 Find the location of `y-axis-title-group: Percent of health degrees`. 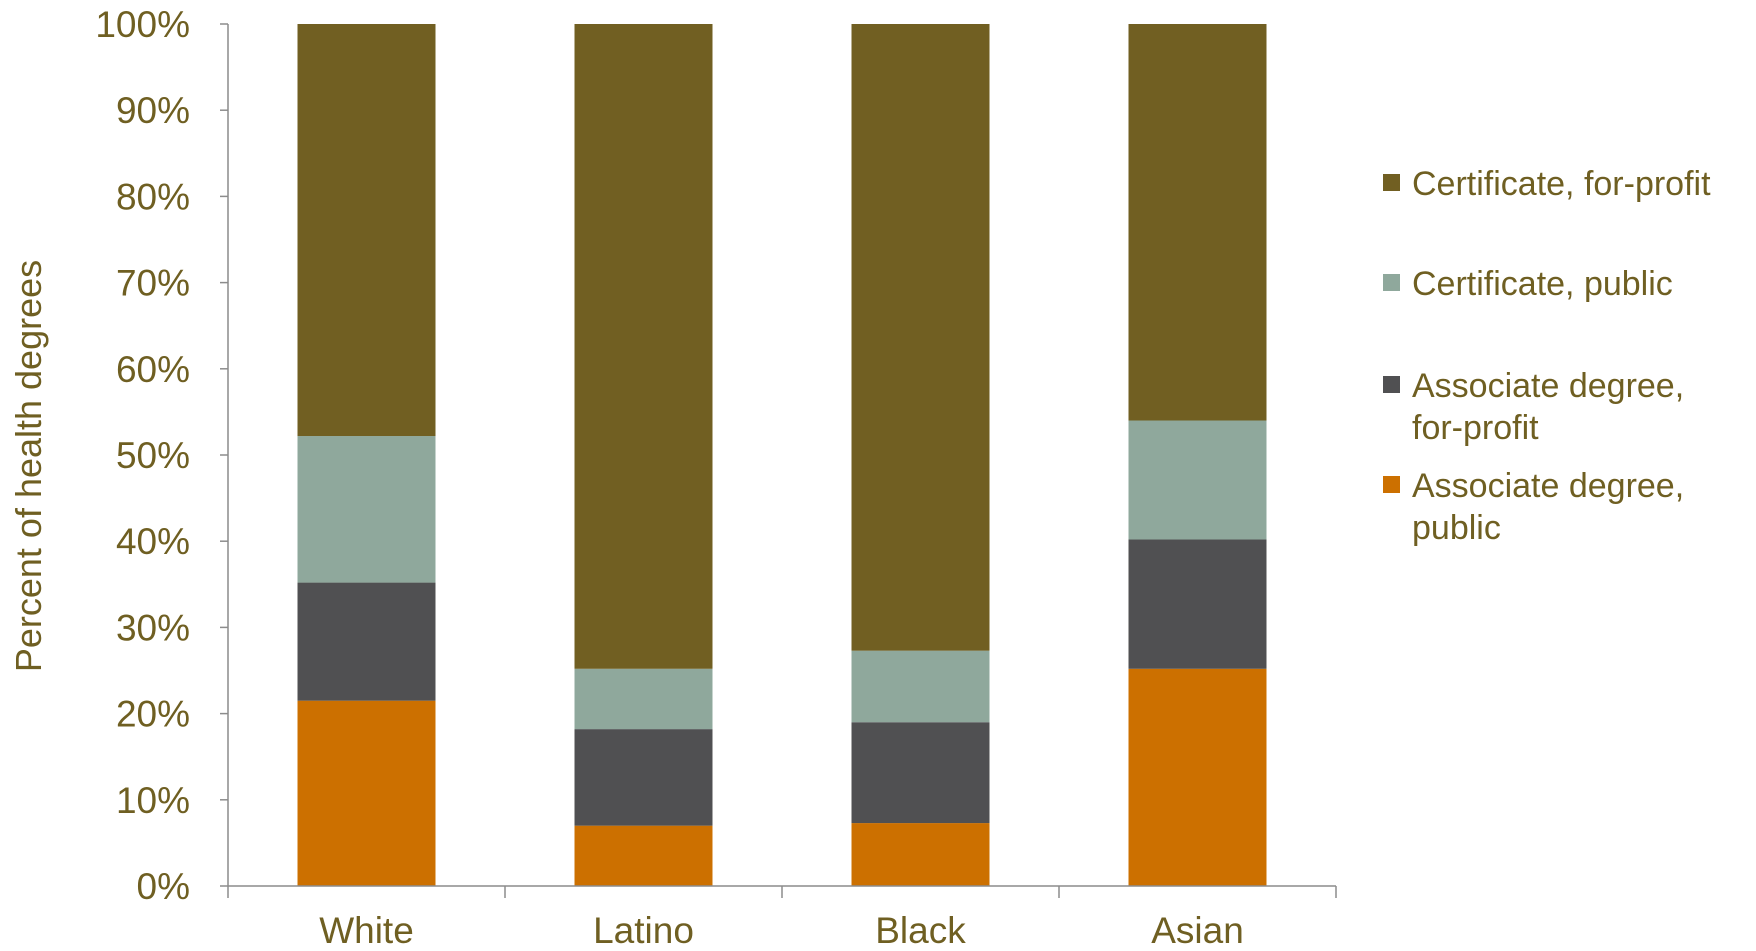

y-axis-title-group: Percent of health degrees is located at coordinates (28, 466).